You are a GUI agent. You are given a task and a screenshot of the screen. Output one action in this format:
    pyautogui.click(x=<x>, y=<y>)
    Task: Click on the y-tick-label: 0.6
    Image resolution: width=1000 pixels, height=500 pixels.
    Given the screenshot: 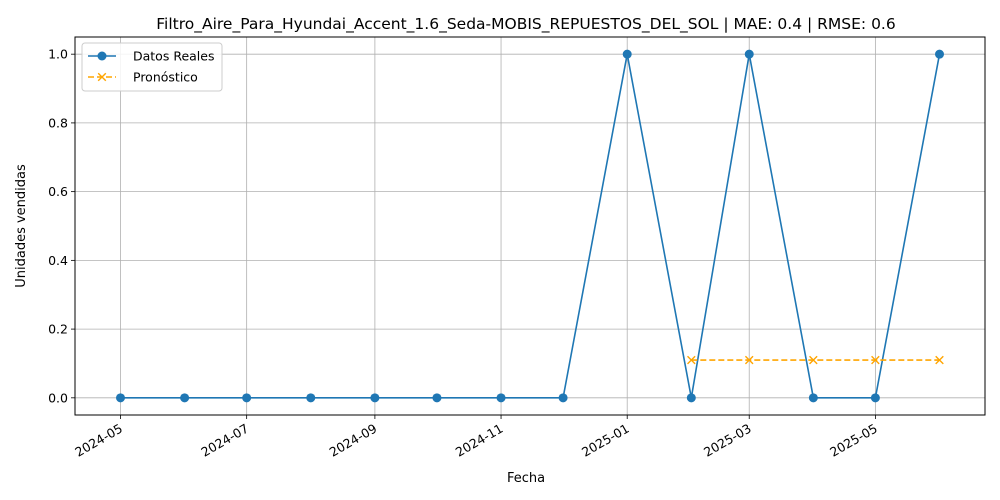 What is the action you would take?
    pyautogui.click(x=58, y=191)
    